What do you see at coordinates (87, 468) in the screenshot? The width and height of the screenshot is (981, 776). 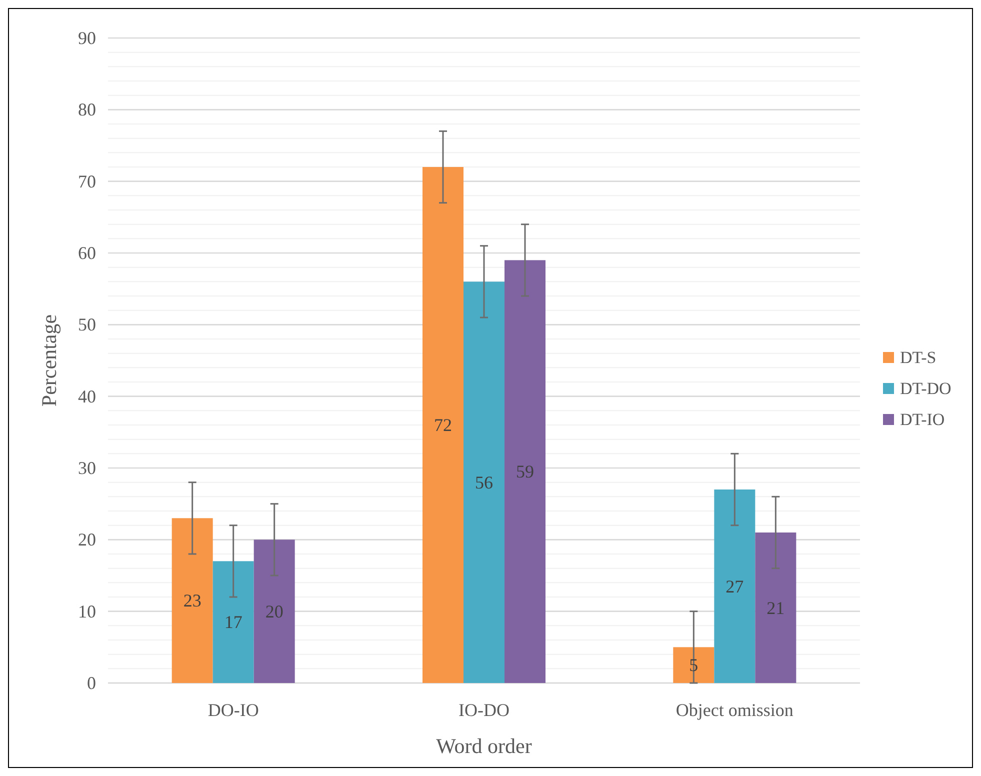 I see `y-tick-label: 30` at bounding box center [87, 468].